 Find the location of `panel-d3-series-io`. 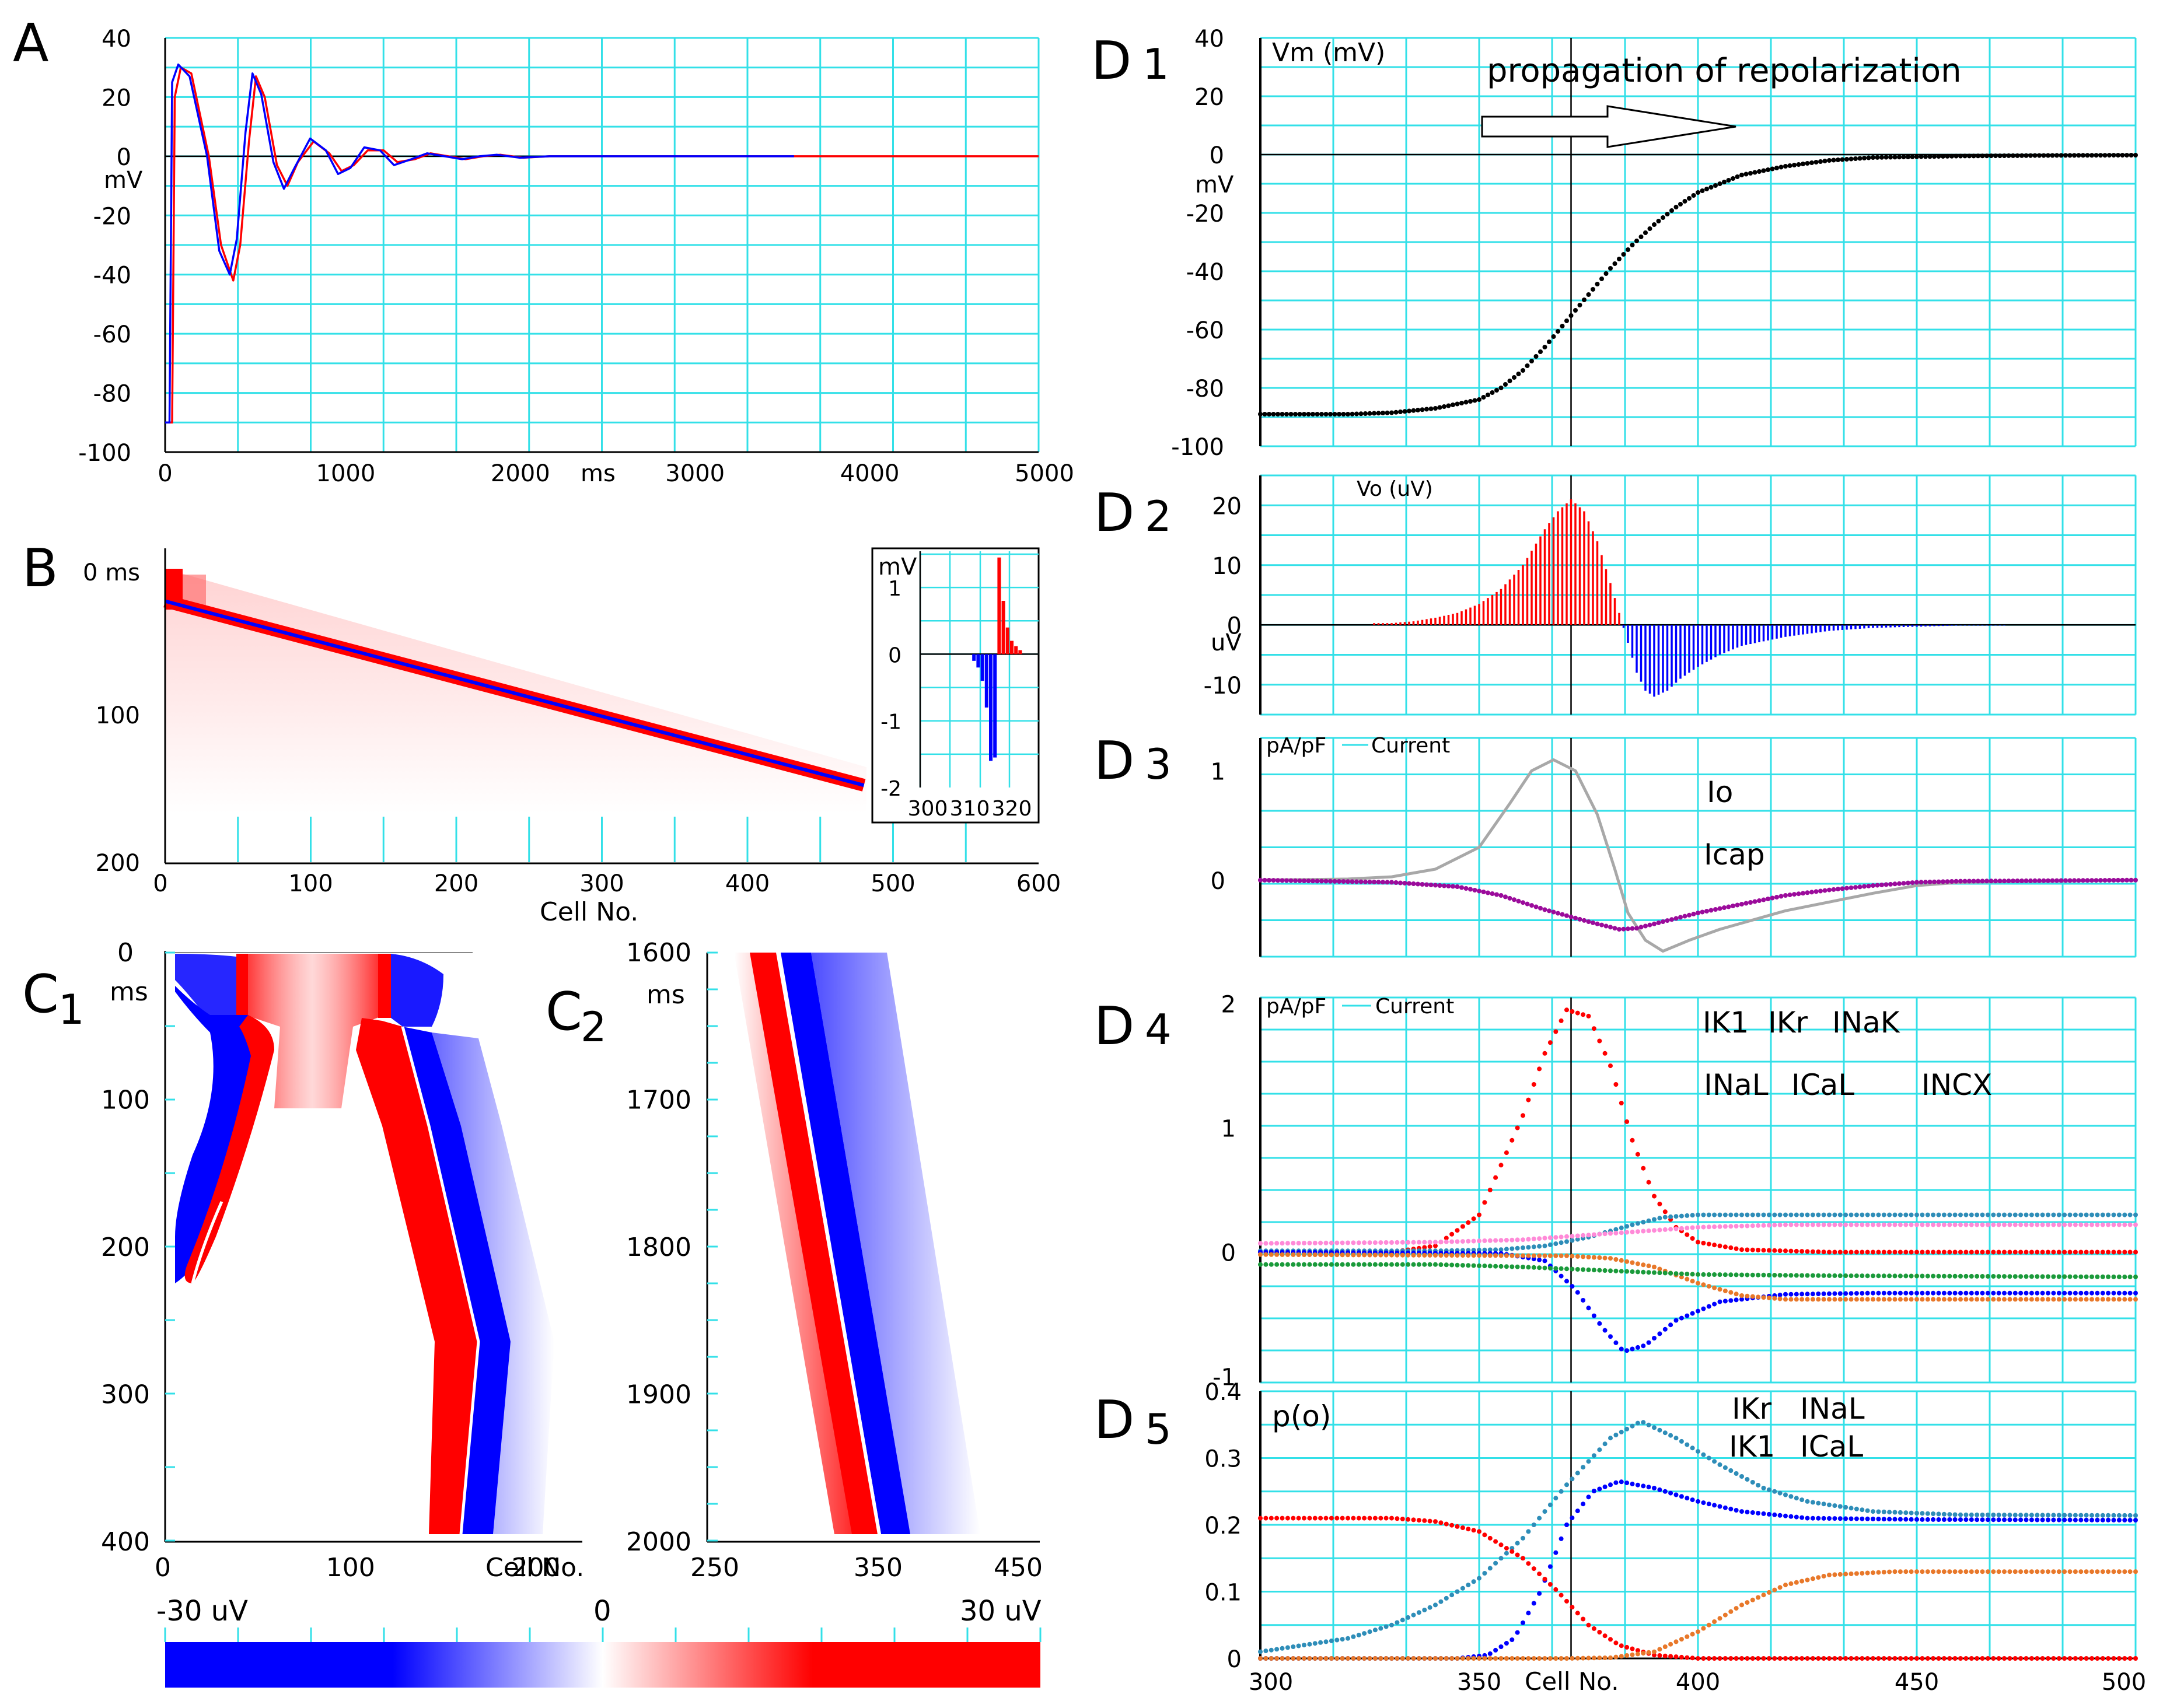

panel-d3-series-io is located at coordinates (1698, 855).